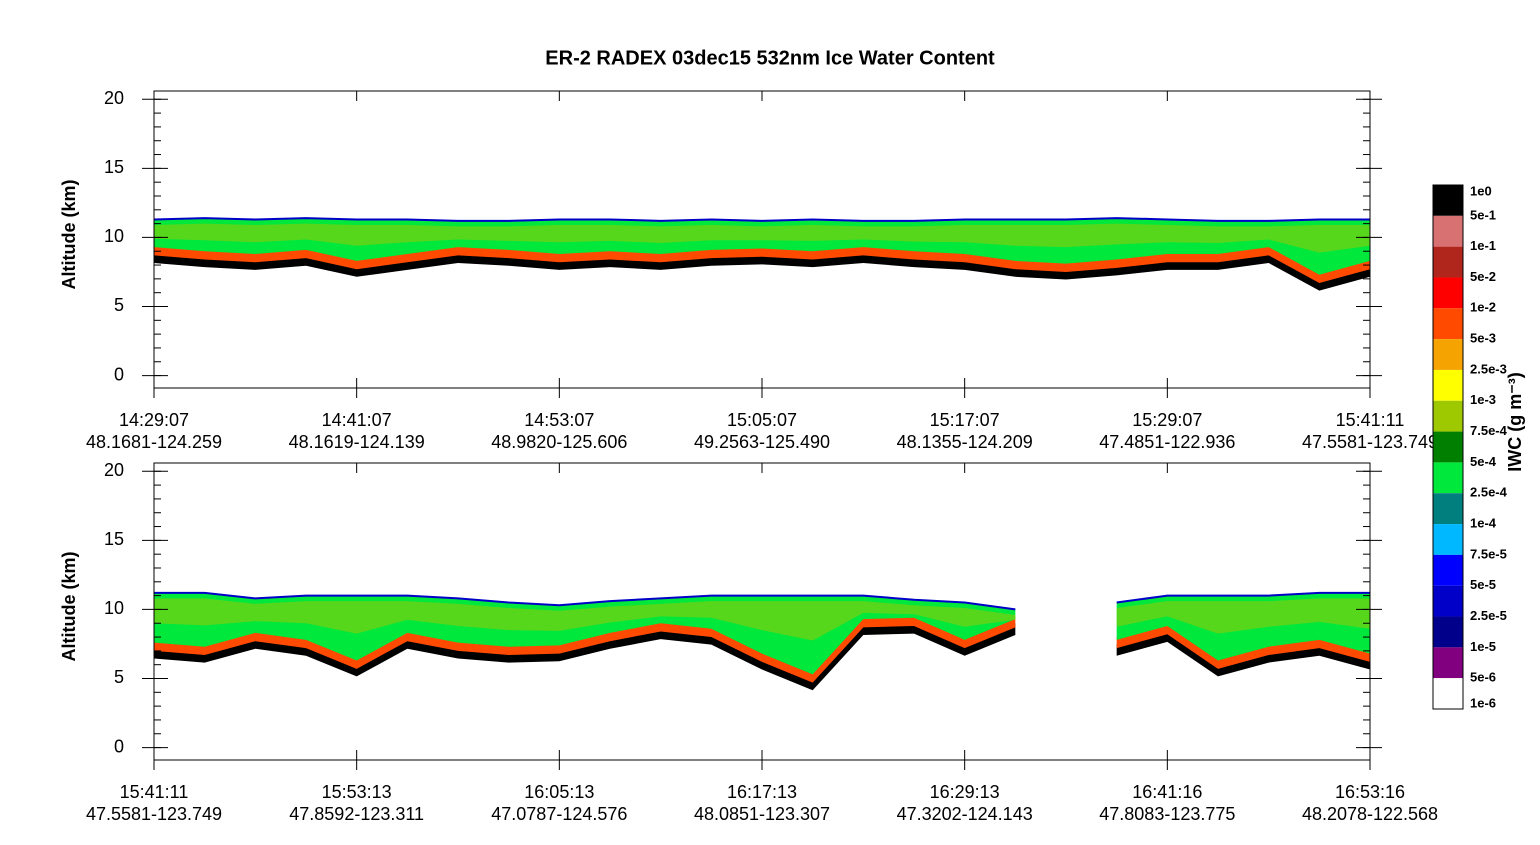 This screenshot has height=845, width=1540. Describe the element at coordinates (965, 442) in the screenshot. I see `x-tick-position: 48.1355-124.209` at that location.